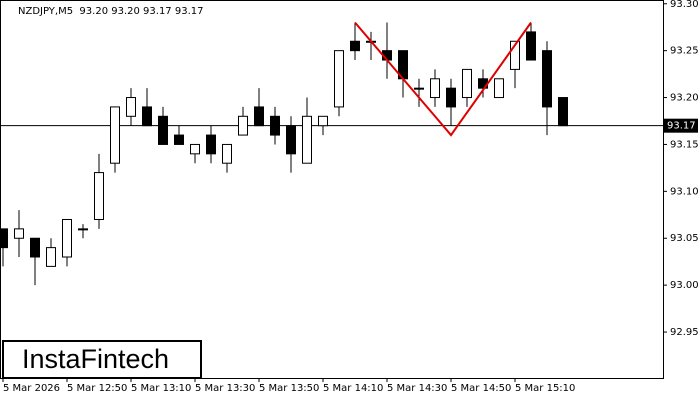 The image size is (700, 400). I want to click on chart-title: NZDJPY,M5 93.20 93.20 93.17 93.17, so click(110, 11).